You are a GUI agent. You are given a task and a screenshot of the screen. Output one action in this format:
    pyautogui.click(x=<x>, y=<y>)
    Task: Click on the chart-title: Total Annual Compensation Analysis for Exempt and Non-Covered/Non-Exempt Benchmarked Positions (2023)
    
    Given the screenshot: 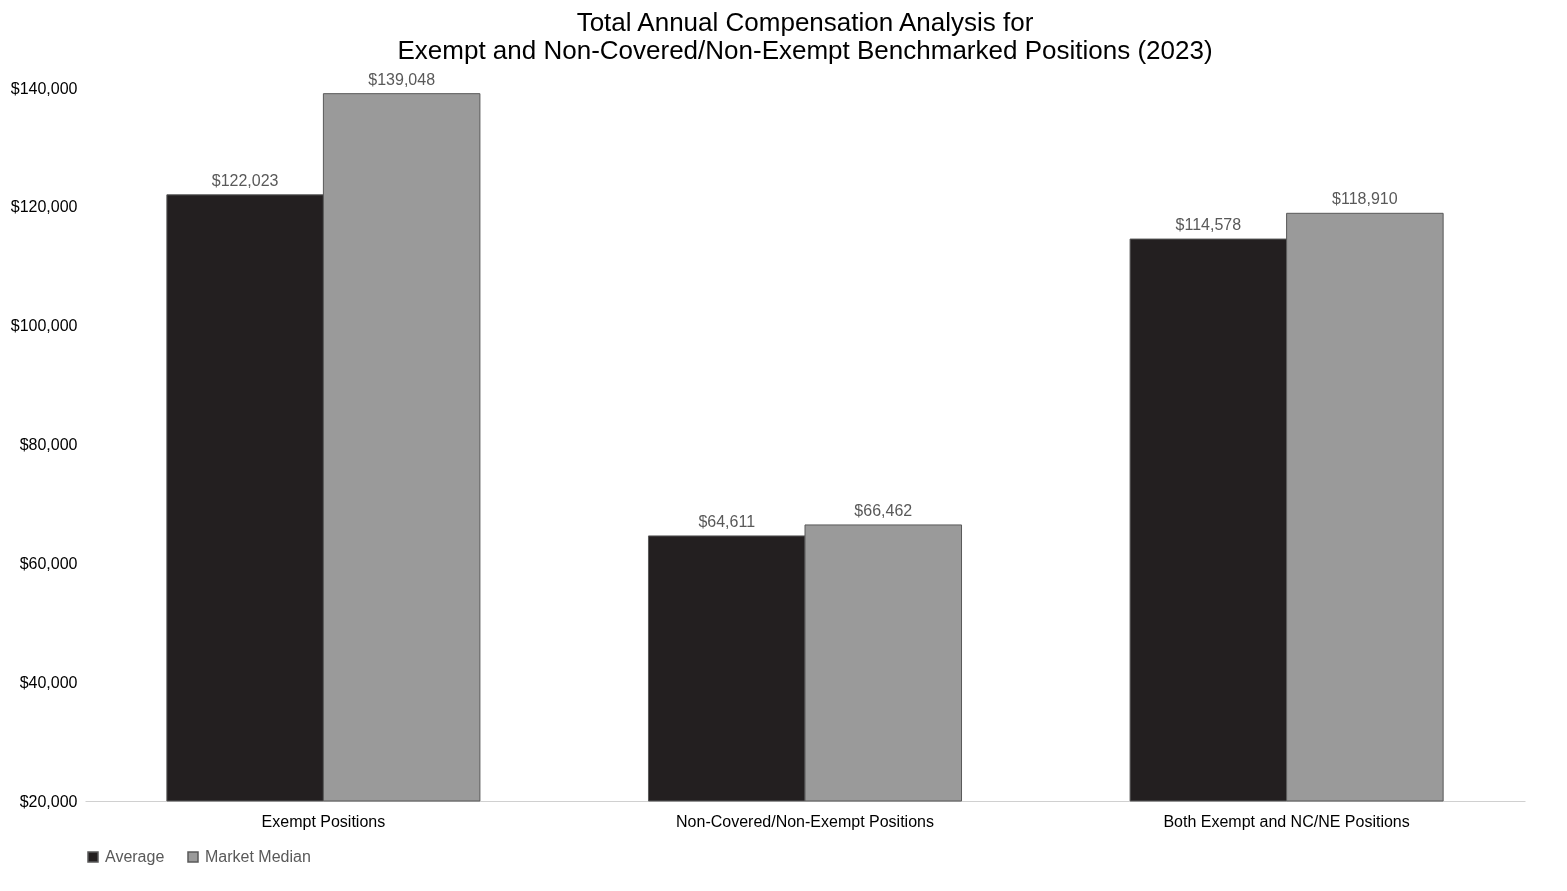 What is the action you would take?
    pyautogui.click(x=805, y=35)
    